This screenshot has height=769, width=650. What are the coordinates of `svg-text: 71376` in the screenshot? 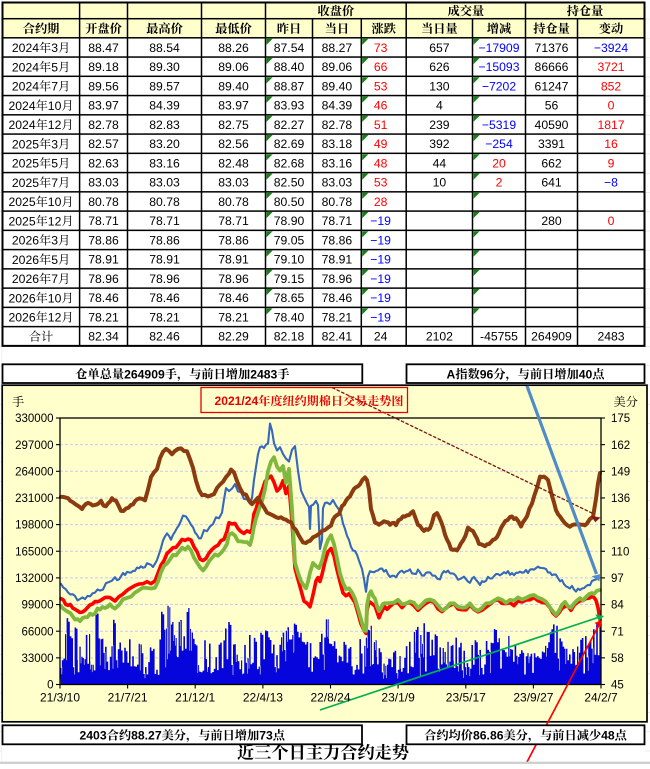 It's located at (552, 48).